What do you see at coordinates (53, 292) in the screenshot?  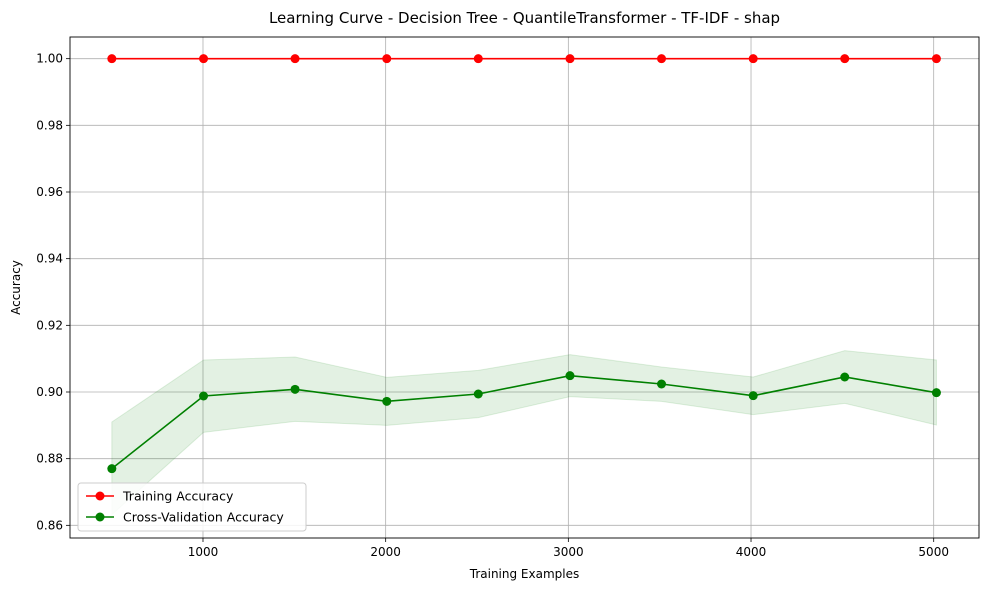 I see `y-axis-ticks: 0.86 0.88 0.90 0.92 0.94 0.96 0.98 1.00` at bounding box center [53, 292].